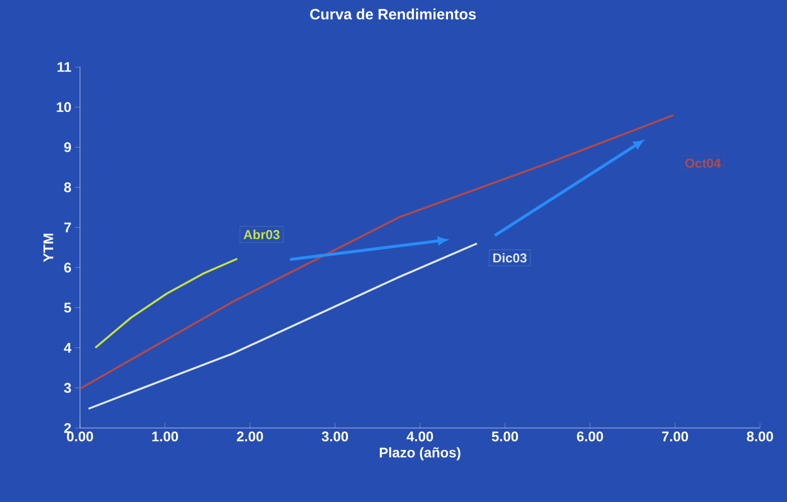  Describe the element at coordinates (165, 437) in the screenshot. I see `x-tick-label: 1.00` at that location.